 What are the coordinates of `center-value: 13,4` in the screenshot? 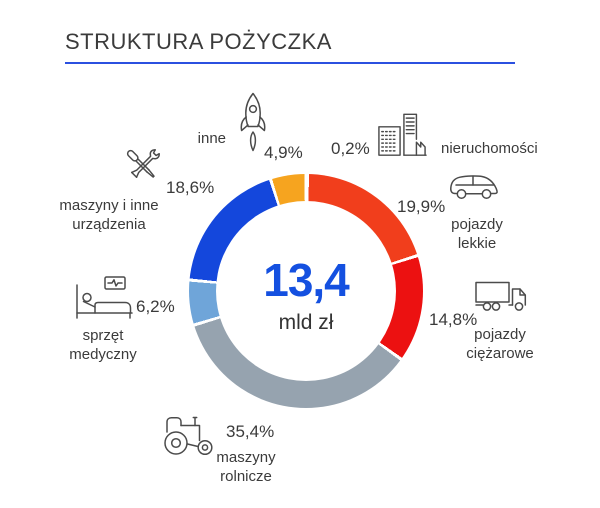 It's located at (306, 280).